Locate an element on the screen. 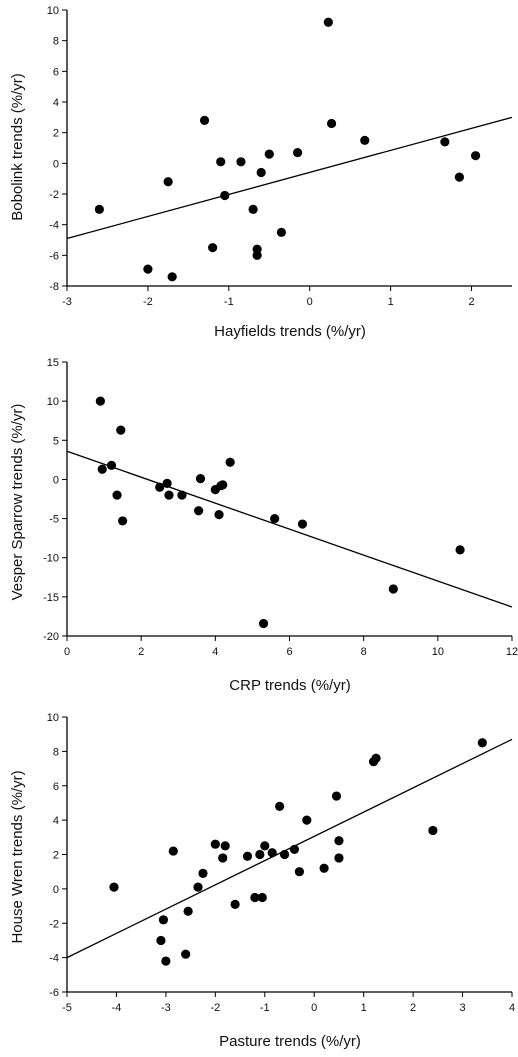  y-tick-label: -5 is located at coordinates (54, 520).